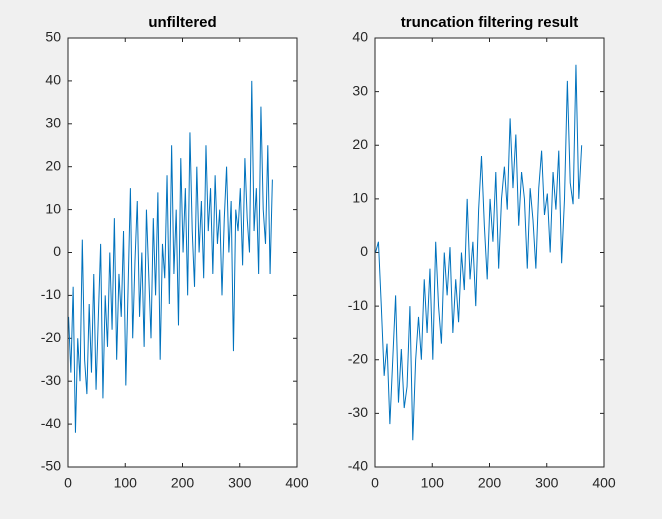  Describe the element at coordinates (53, 37) in the screenshot. I see `y-tick-label: 50` at that location.